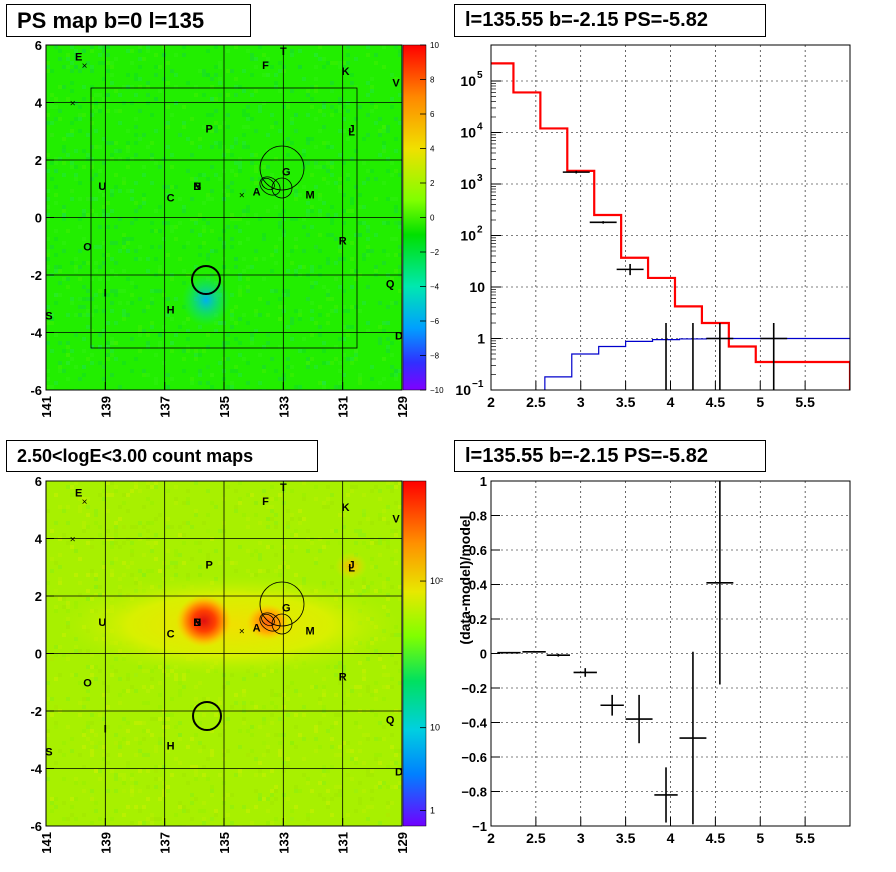  I want to click on source-label-O: O, so click(87, 247).